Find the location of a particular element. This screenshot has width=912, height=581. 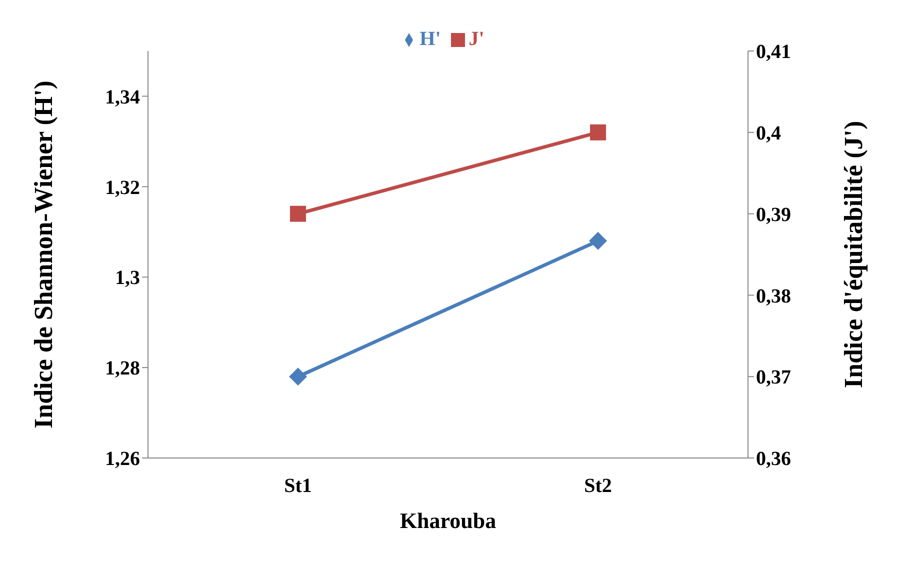

y-tick-label: 1,26 is located at coordinates (122, 459).